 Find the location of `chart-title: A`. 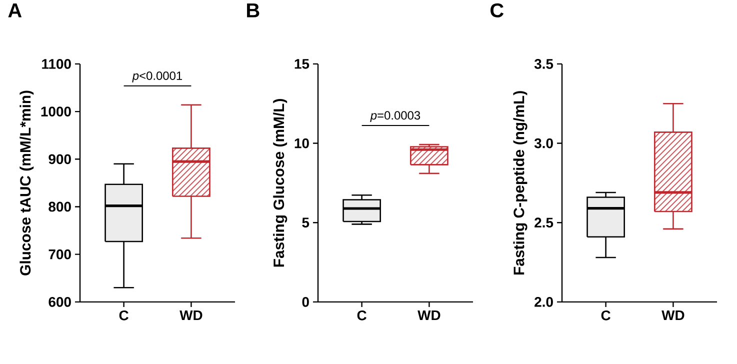

chart-title: A is located at coordinates (15, 11).